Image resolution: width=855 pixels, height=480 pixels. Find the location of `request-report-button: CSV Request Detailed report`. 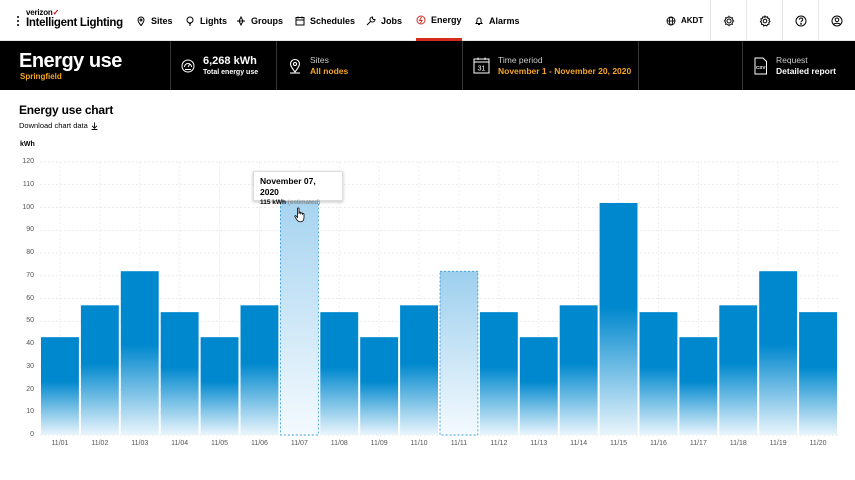

request-report-button: CSV Request Detailed report is located at coordinates (794, 65).